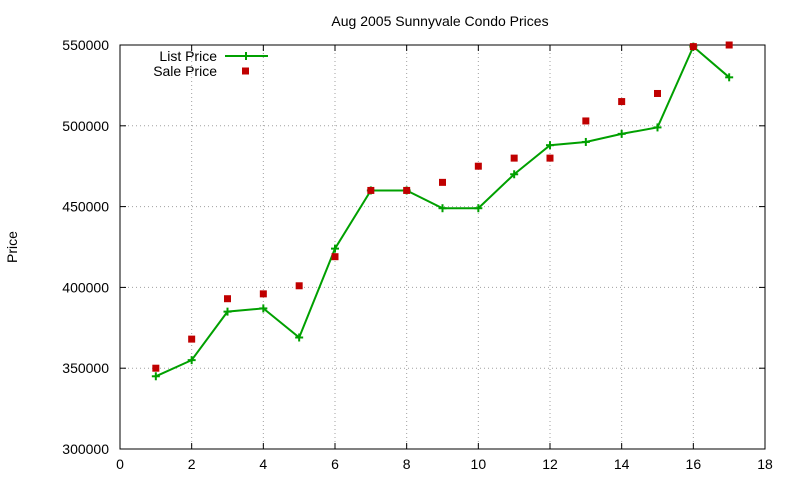 Image resolution: width=800 pixels, height=480 pixels. I want to click on x-tick-label: 16, so click(694, 464).